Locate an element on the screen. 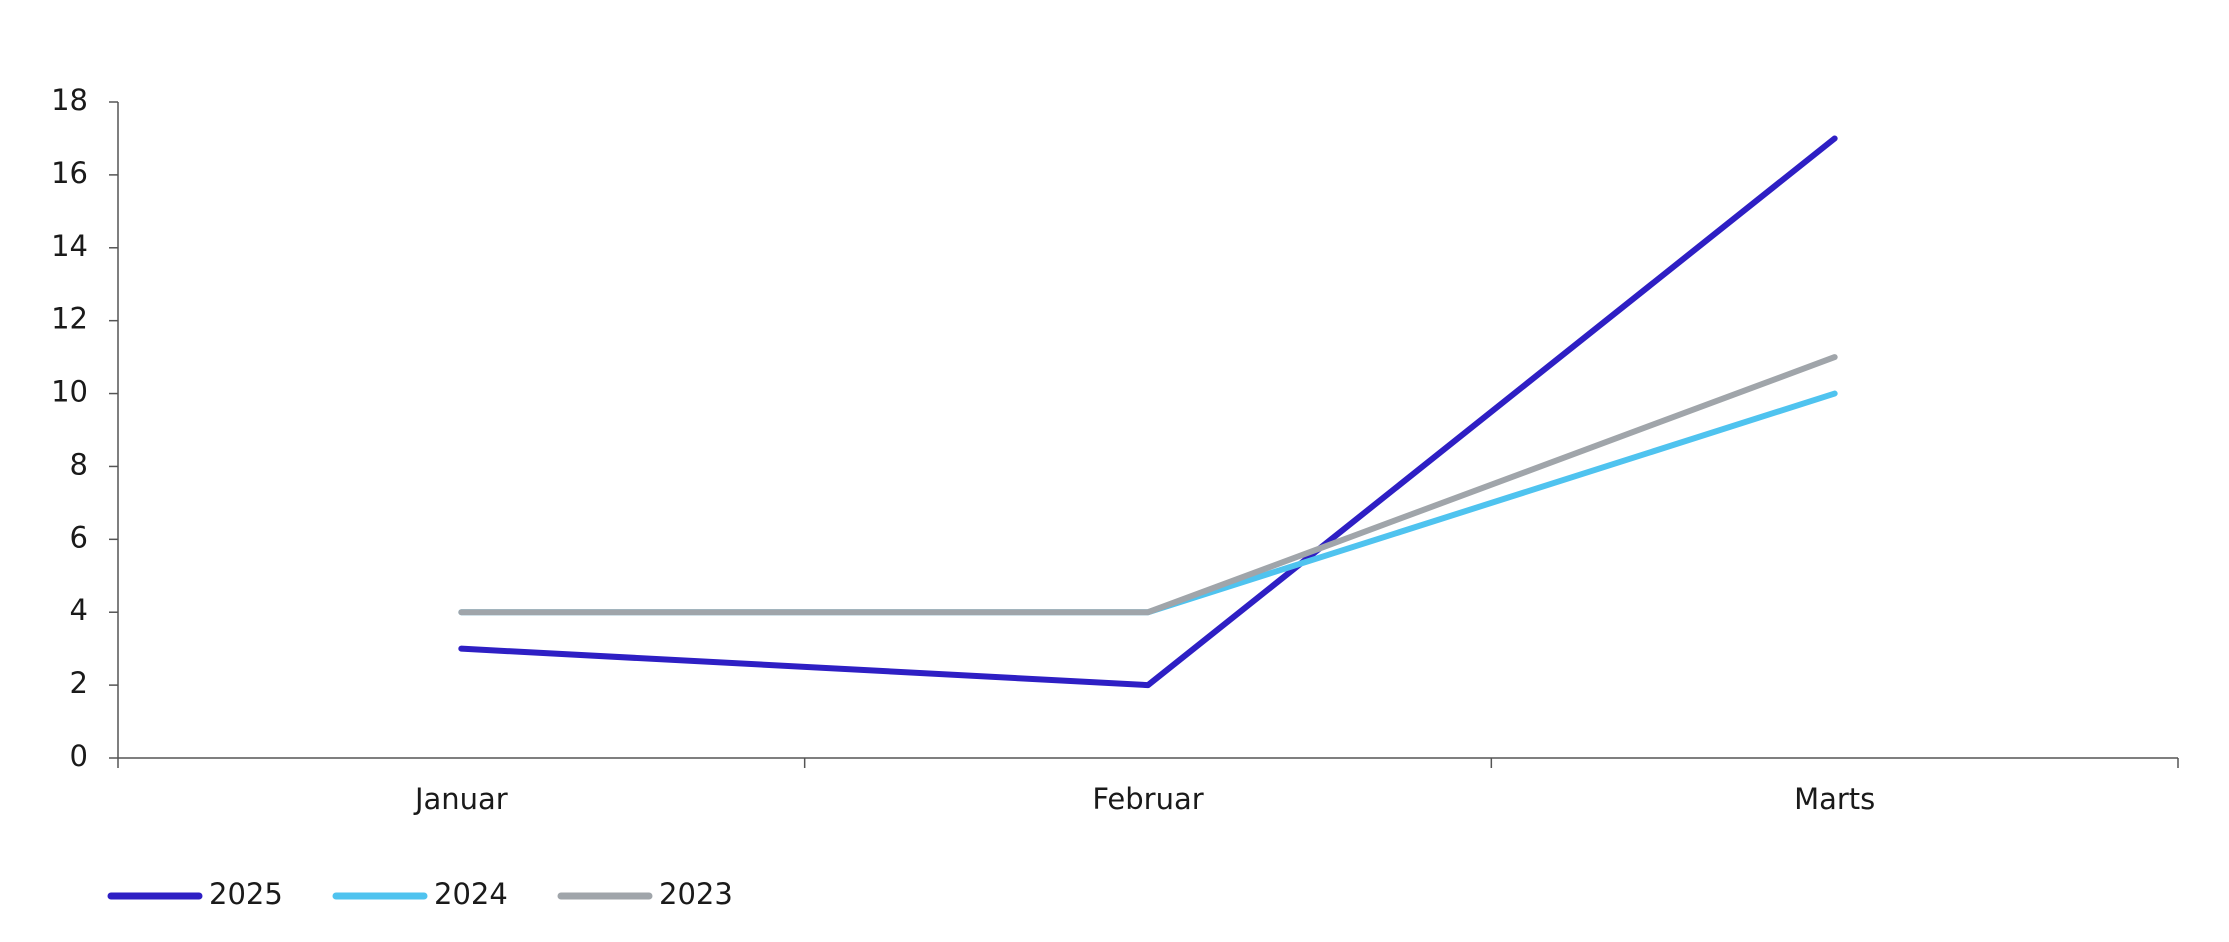  y-tick-label: 4 is located at coordinates (79, 610).